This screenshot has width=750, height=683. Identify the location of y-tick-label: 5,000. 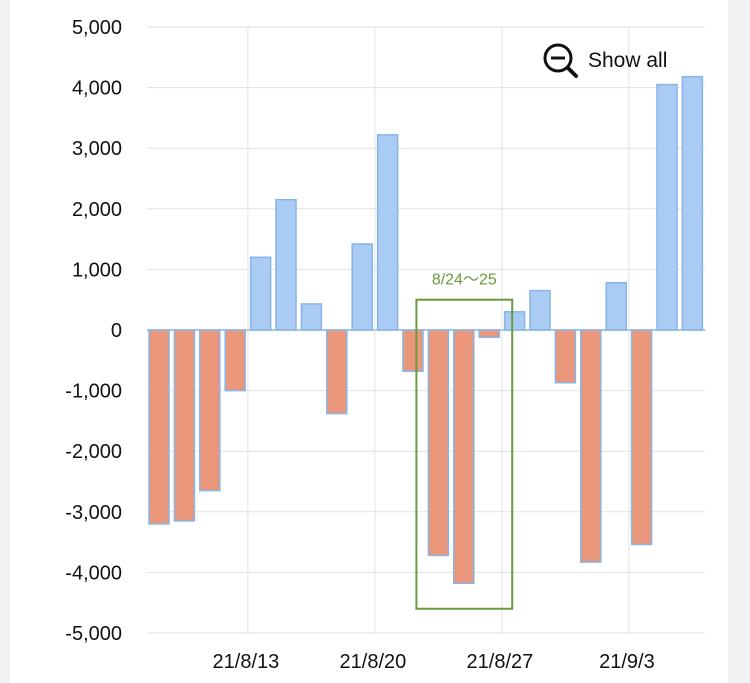
(97, 28).